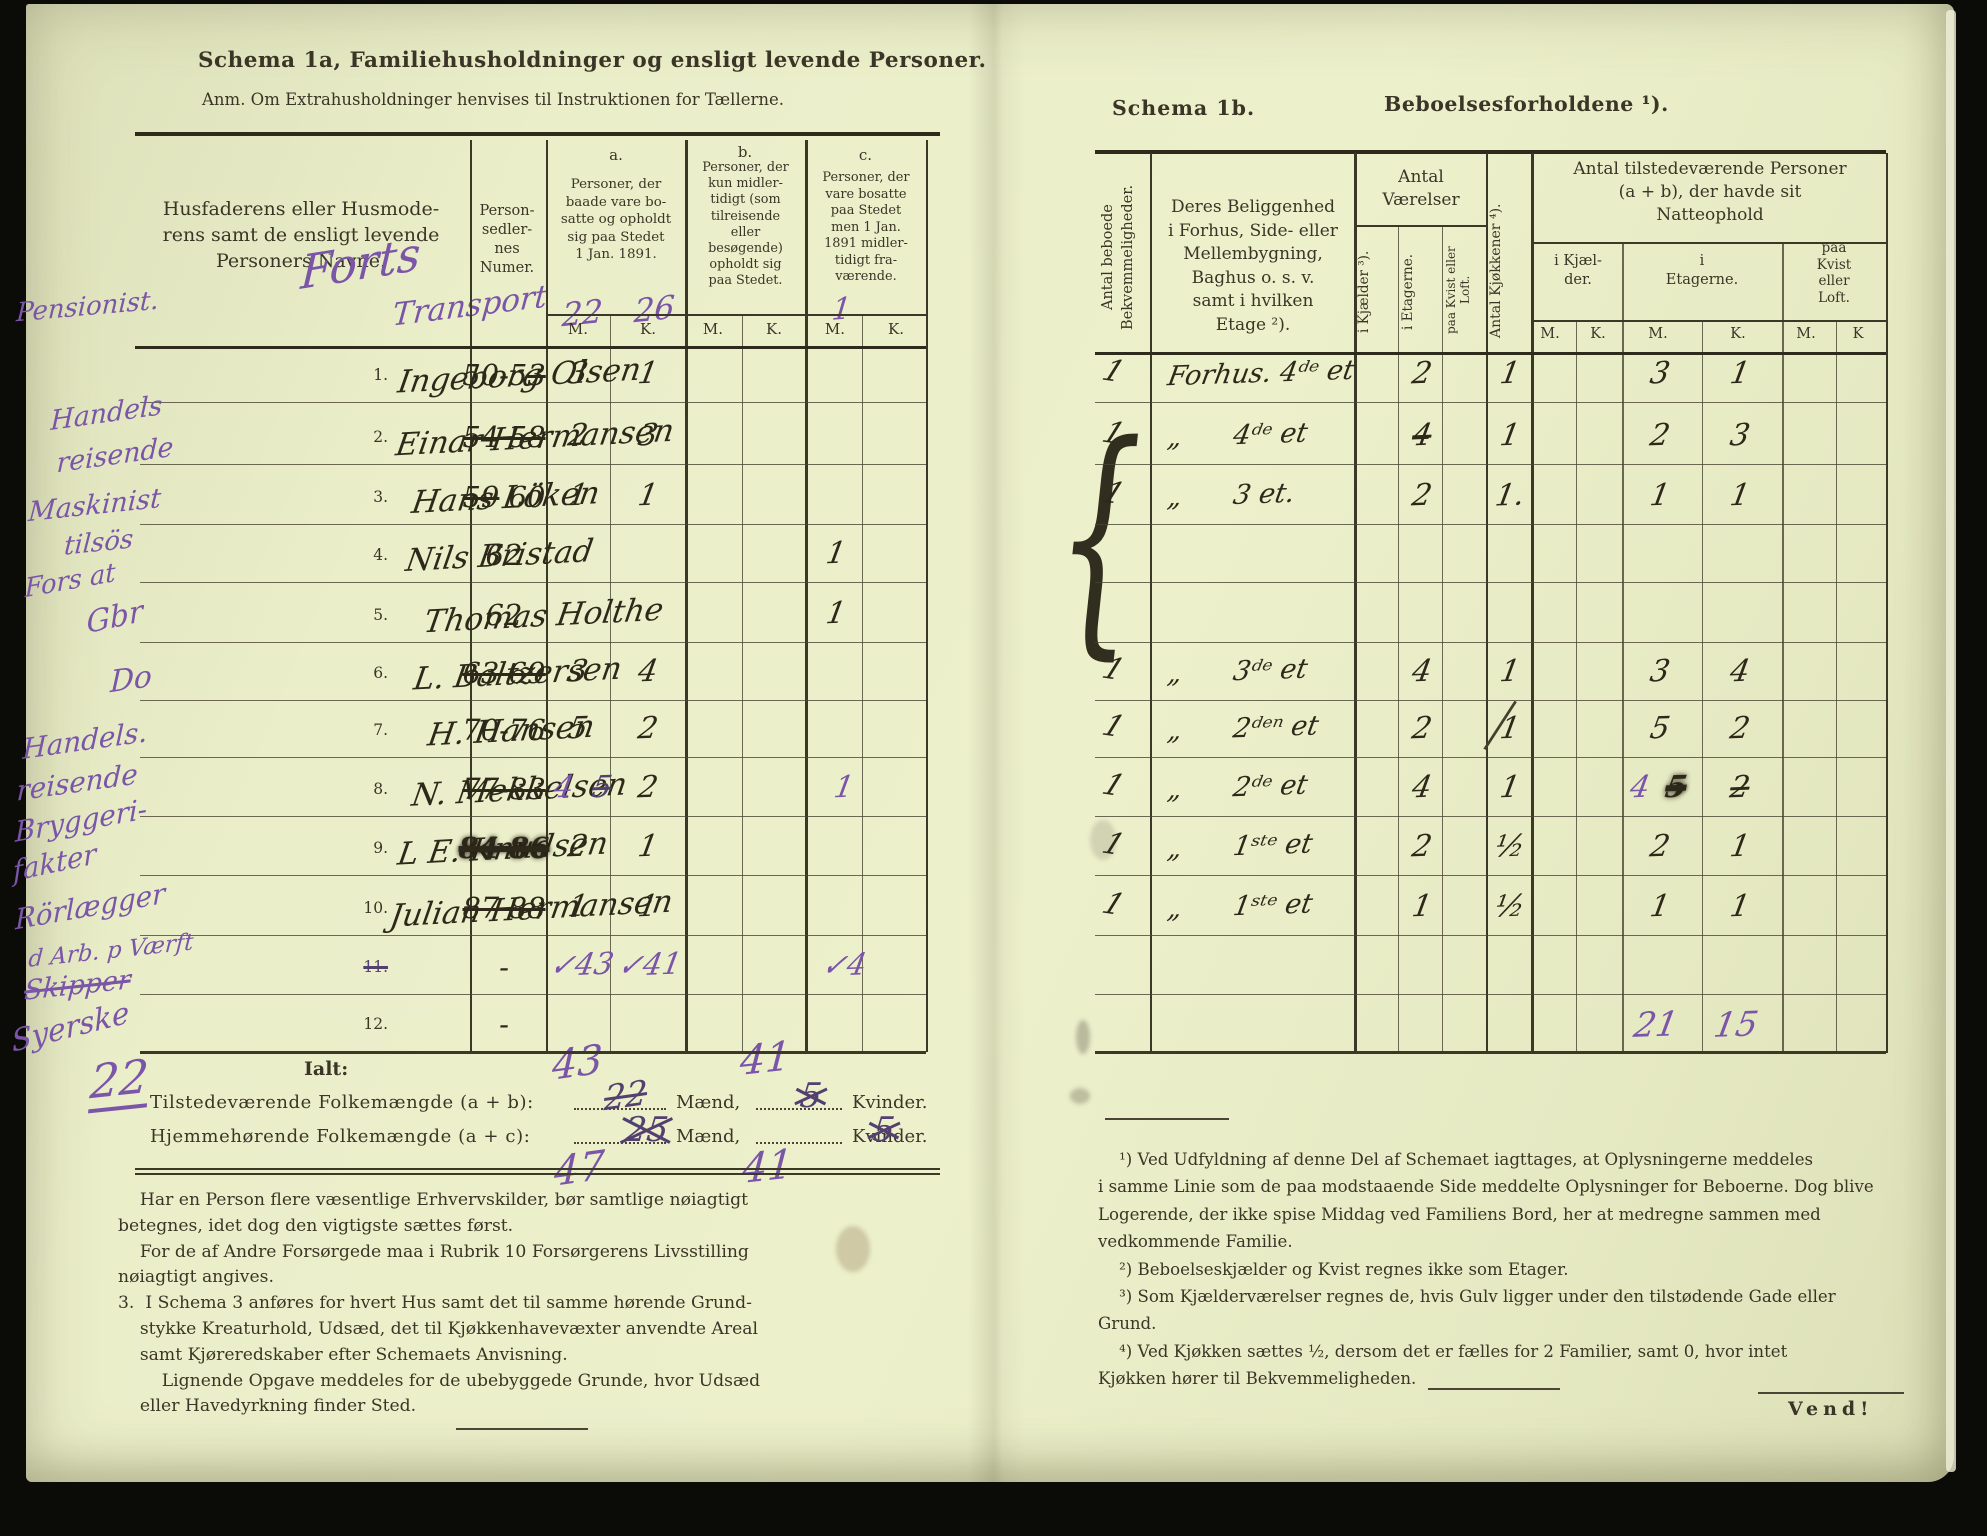  I want to click on sub-i-kjaelder-header: i Kjælder ³)., so click(1364, 292).